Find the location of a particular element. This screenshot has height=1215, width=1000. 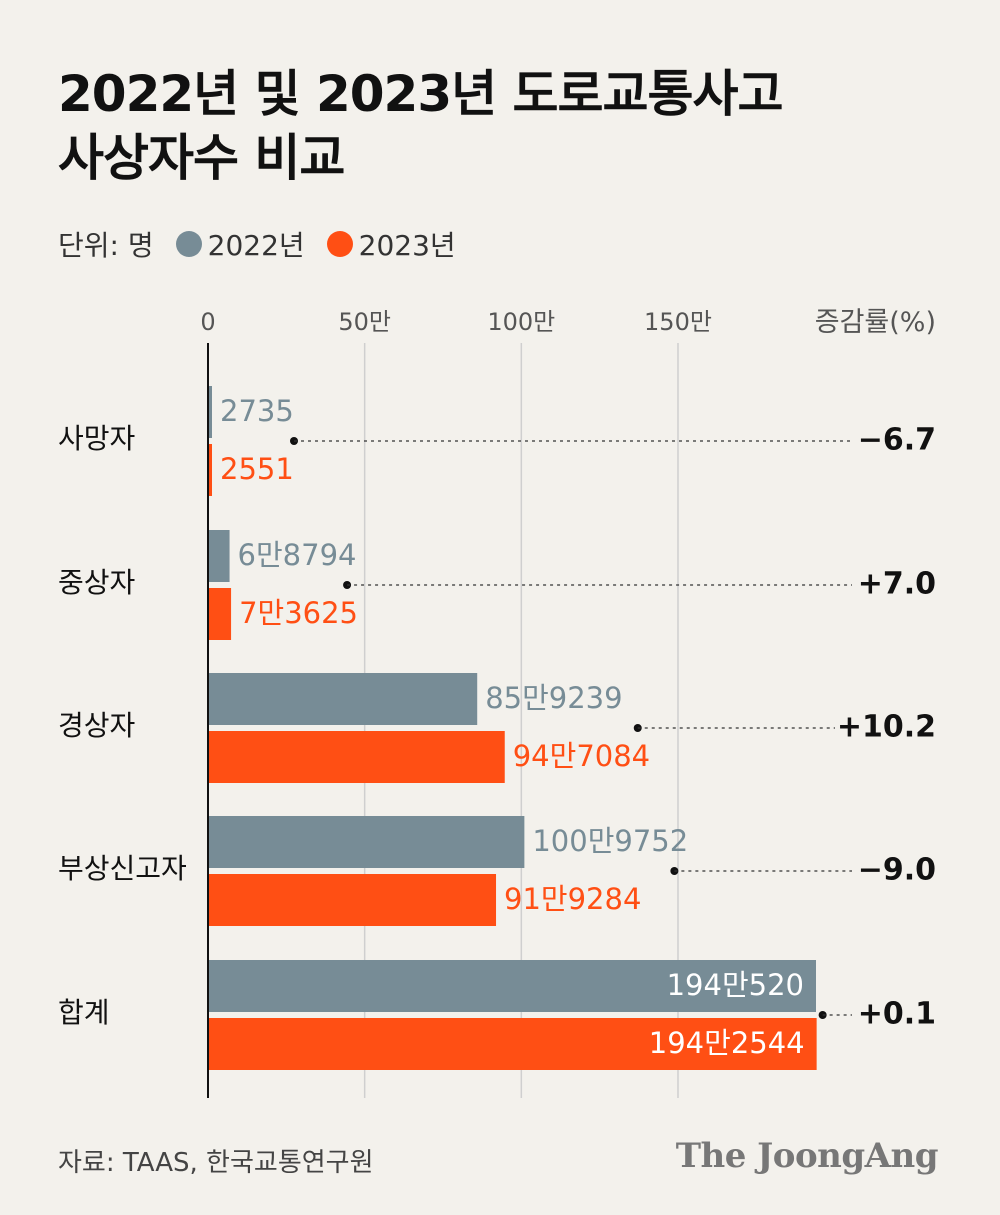

data-label-2023: 91만9284 is located at coordinates (572, 899).